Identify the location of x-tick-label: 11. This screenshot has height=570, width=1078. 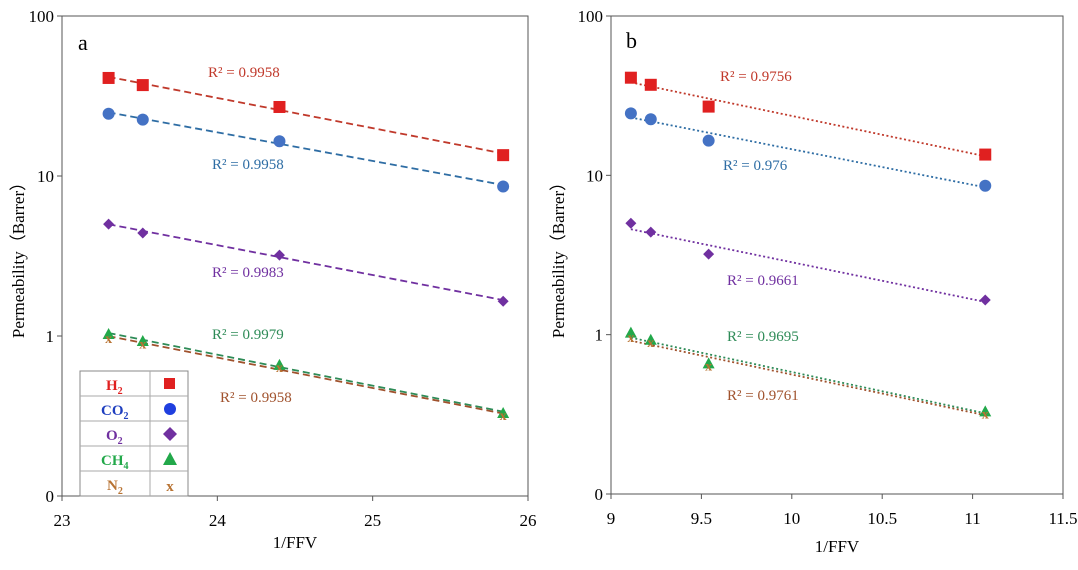
(972, 518).